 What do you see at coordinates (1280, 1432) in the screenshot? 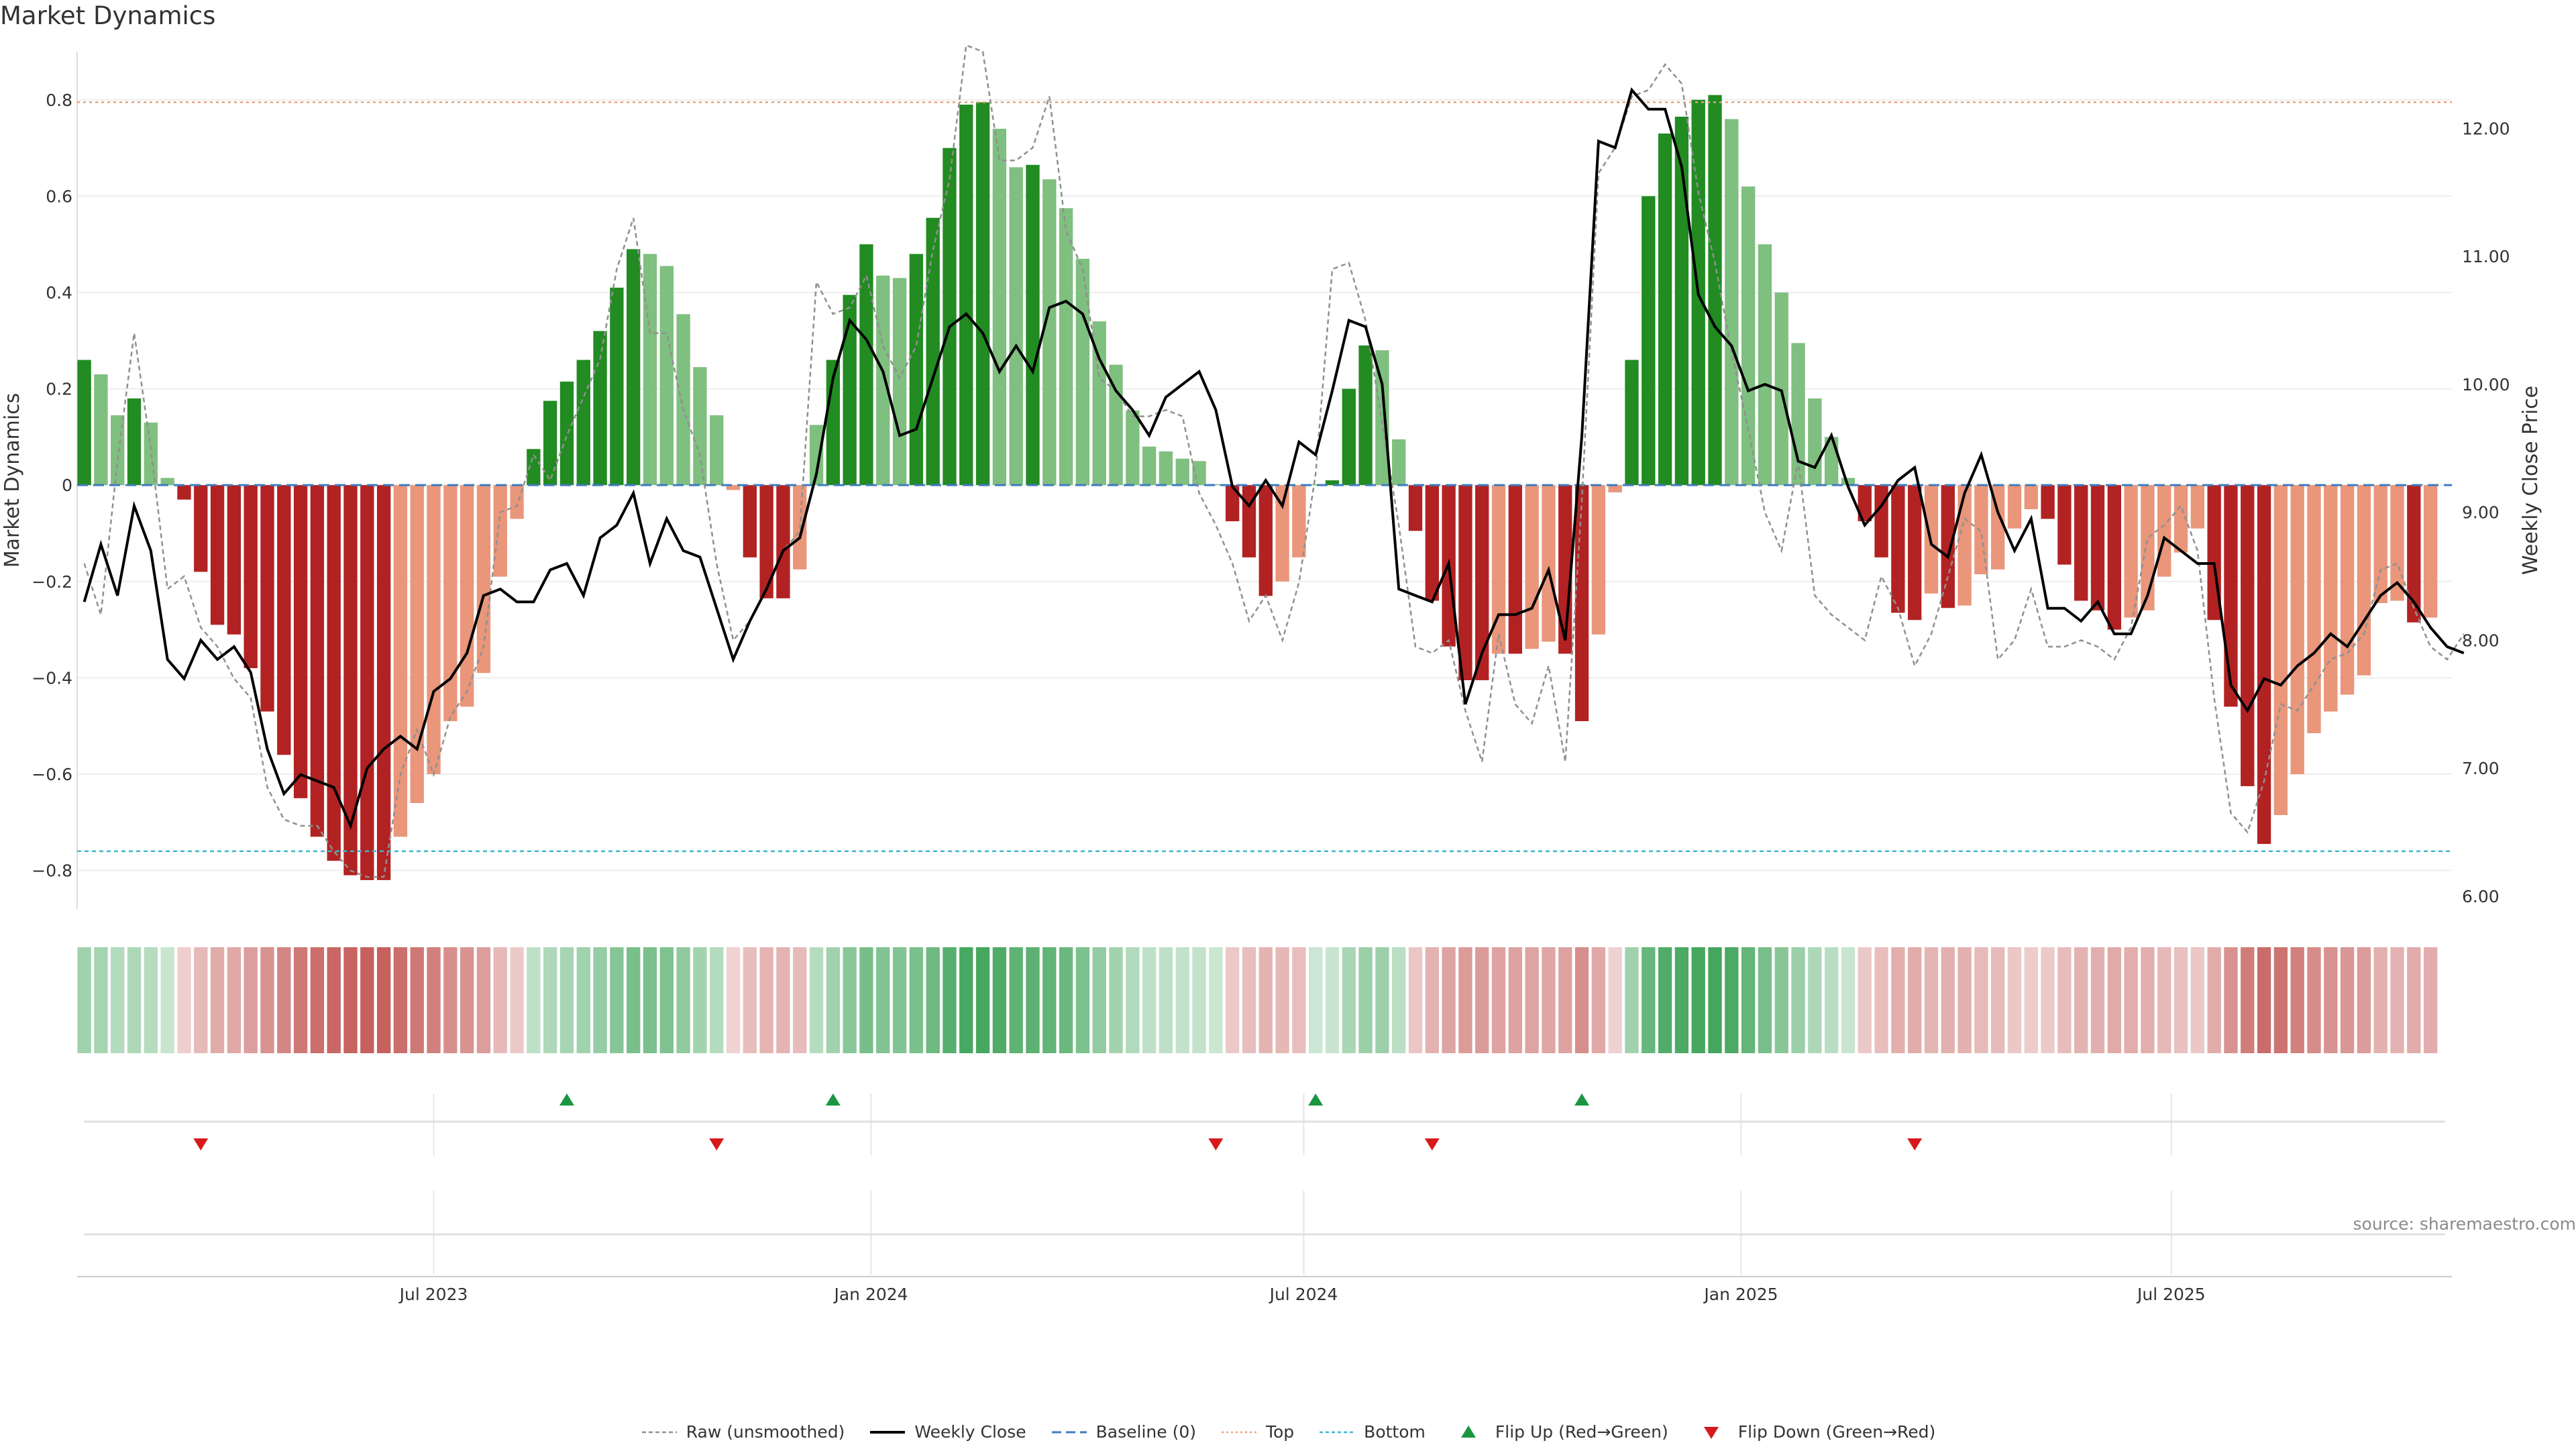
I see `legend-label: Top` at bounding box center [1280, 1432].